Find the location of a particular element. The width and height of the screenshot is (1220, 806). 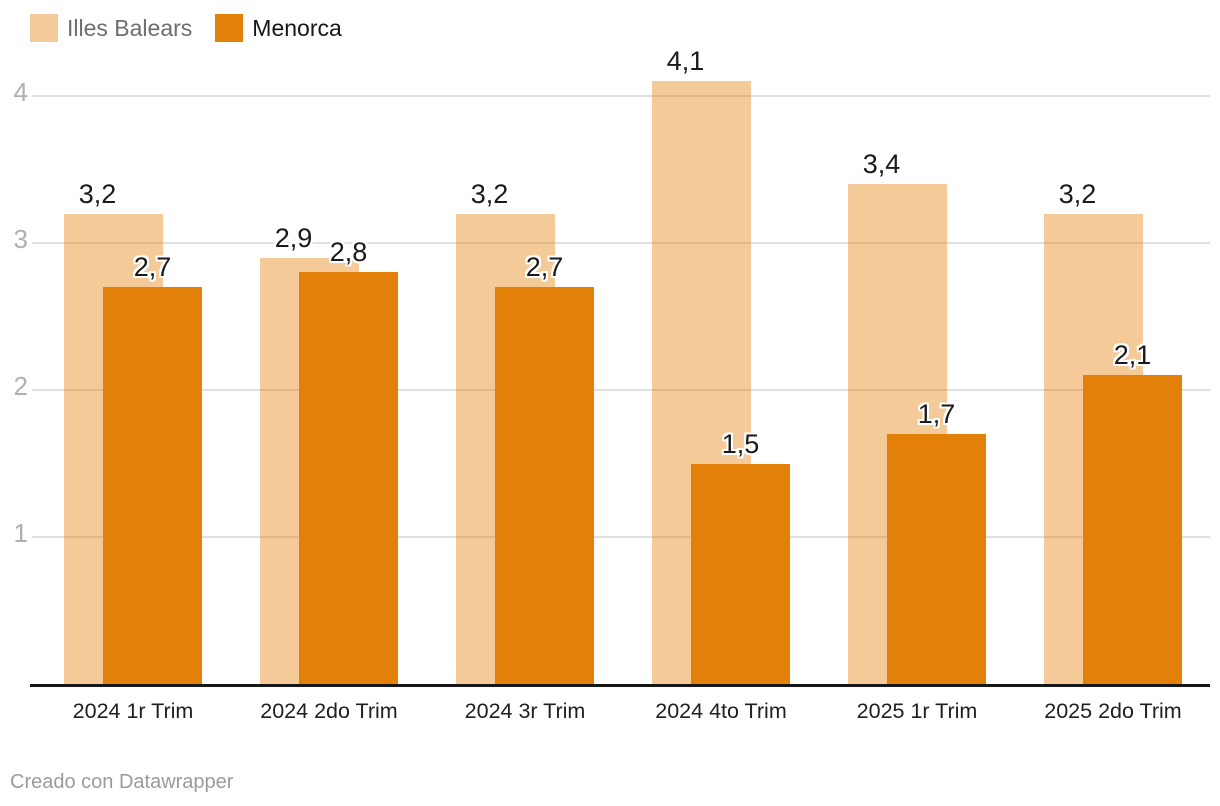

value-label-menorca-1: 2,7 is located at coordinates (152, 267).